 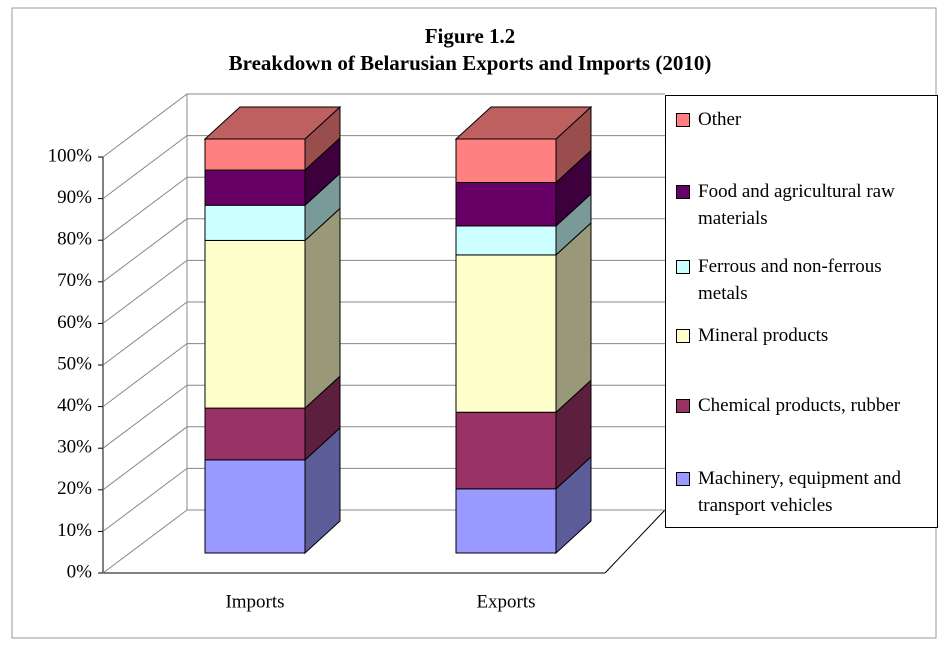 What do you see at coordinates (790, 280) in the screenshot?
I see `legend-label: Ferrous and non-ferrous metals` at bounding box center [790, 280].